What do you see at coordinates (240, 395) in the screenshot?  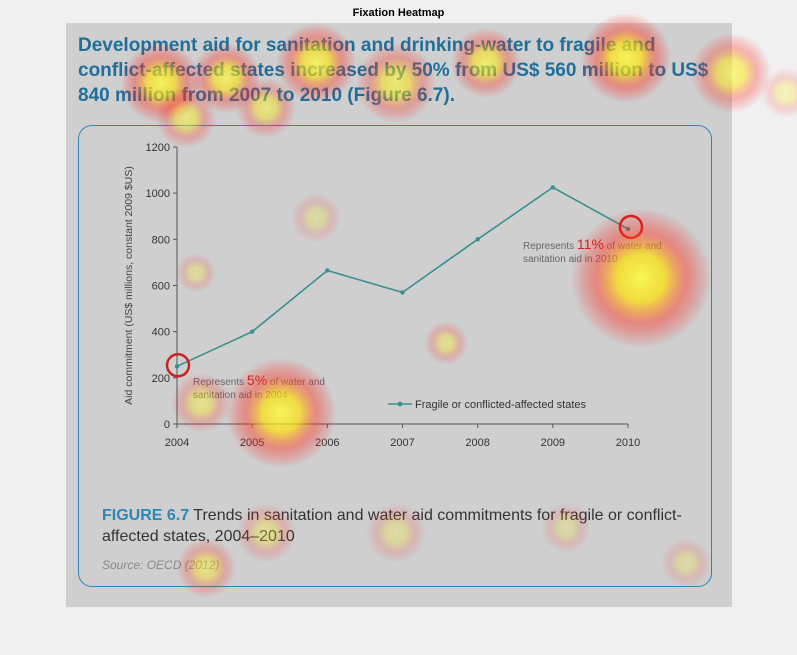 I see `annotation-line-2: sanitation aid in 2004` at bounding box center [240, 395].